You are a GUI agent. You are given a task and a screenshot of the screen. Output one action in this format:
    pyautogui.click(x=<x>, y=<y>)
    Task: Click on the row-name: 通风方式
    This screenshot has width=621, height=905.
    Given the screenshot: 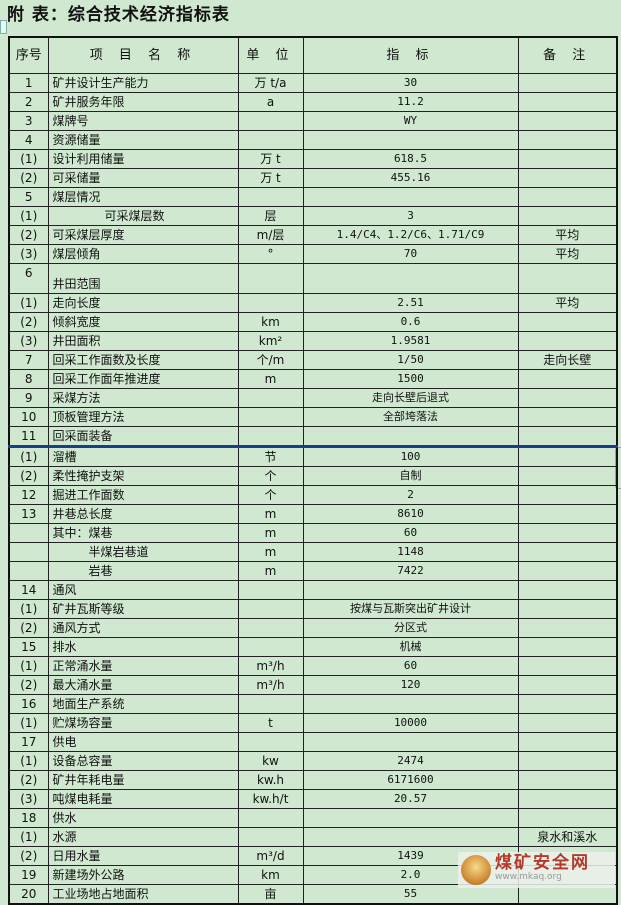 What is the action you would take?
    pyautogui.click(x=143, y=628)
    